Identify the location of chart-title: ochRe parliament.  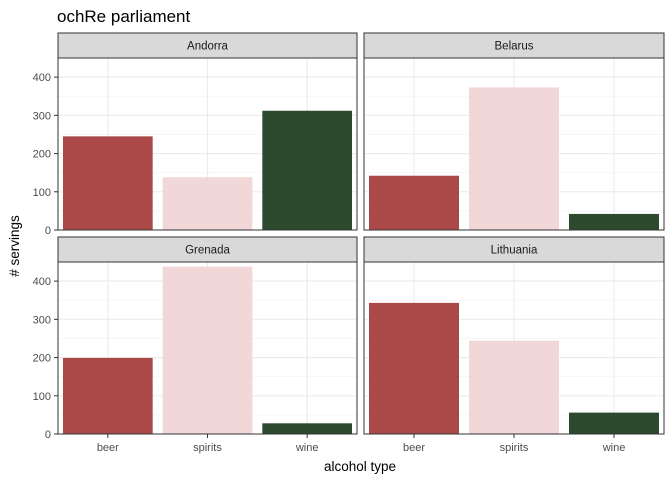
(124, 16).